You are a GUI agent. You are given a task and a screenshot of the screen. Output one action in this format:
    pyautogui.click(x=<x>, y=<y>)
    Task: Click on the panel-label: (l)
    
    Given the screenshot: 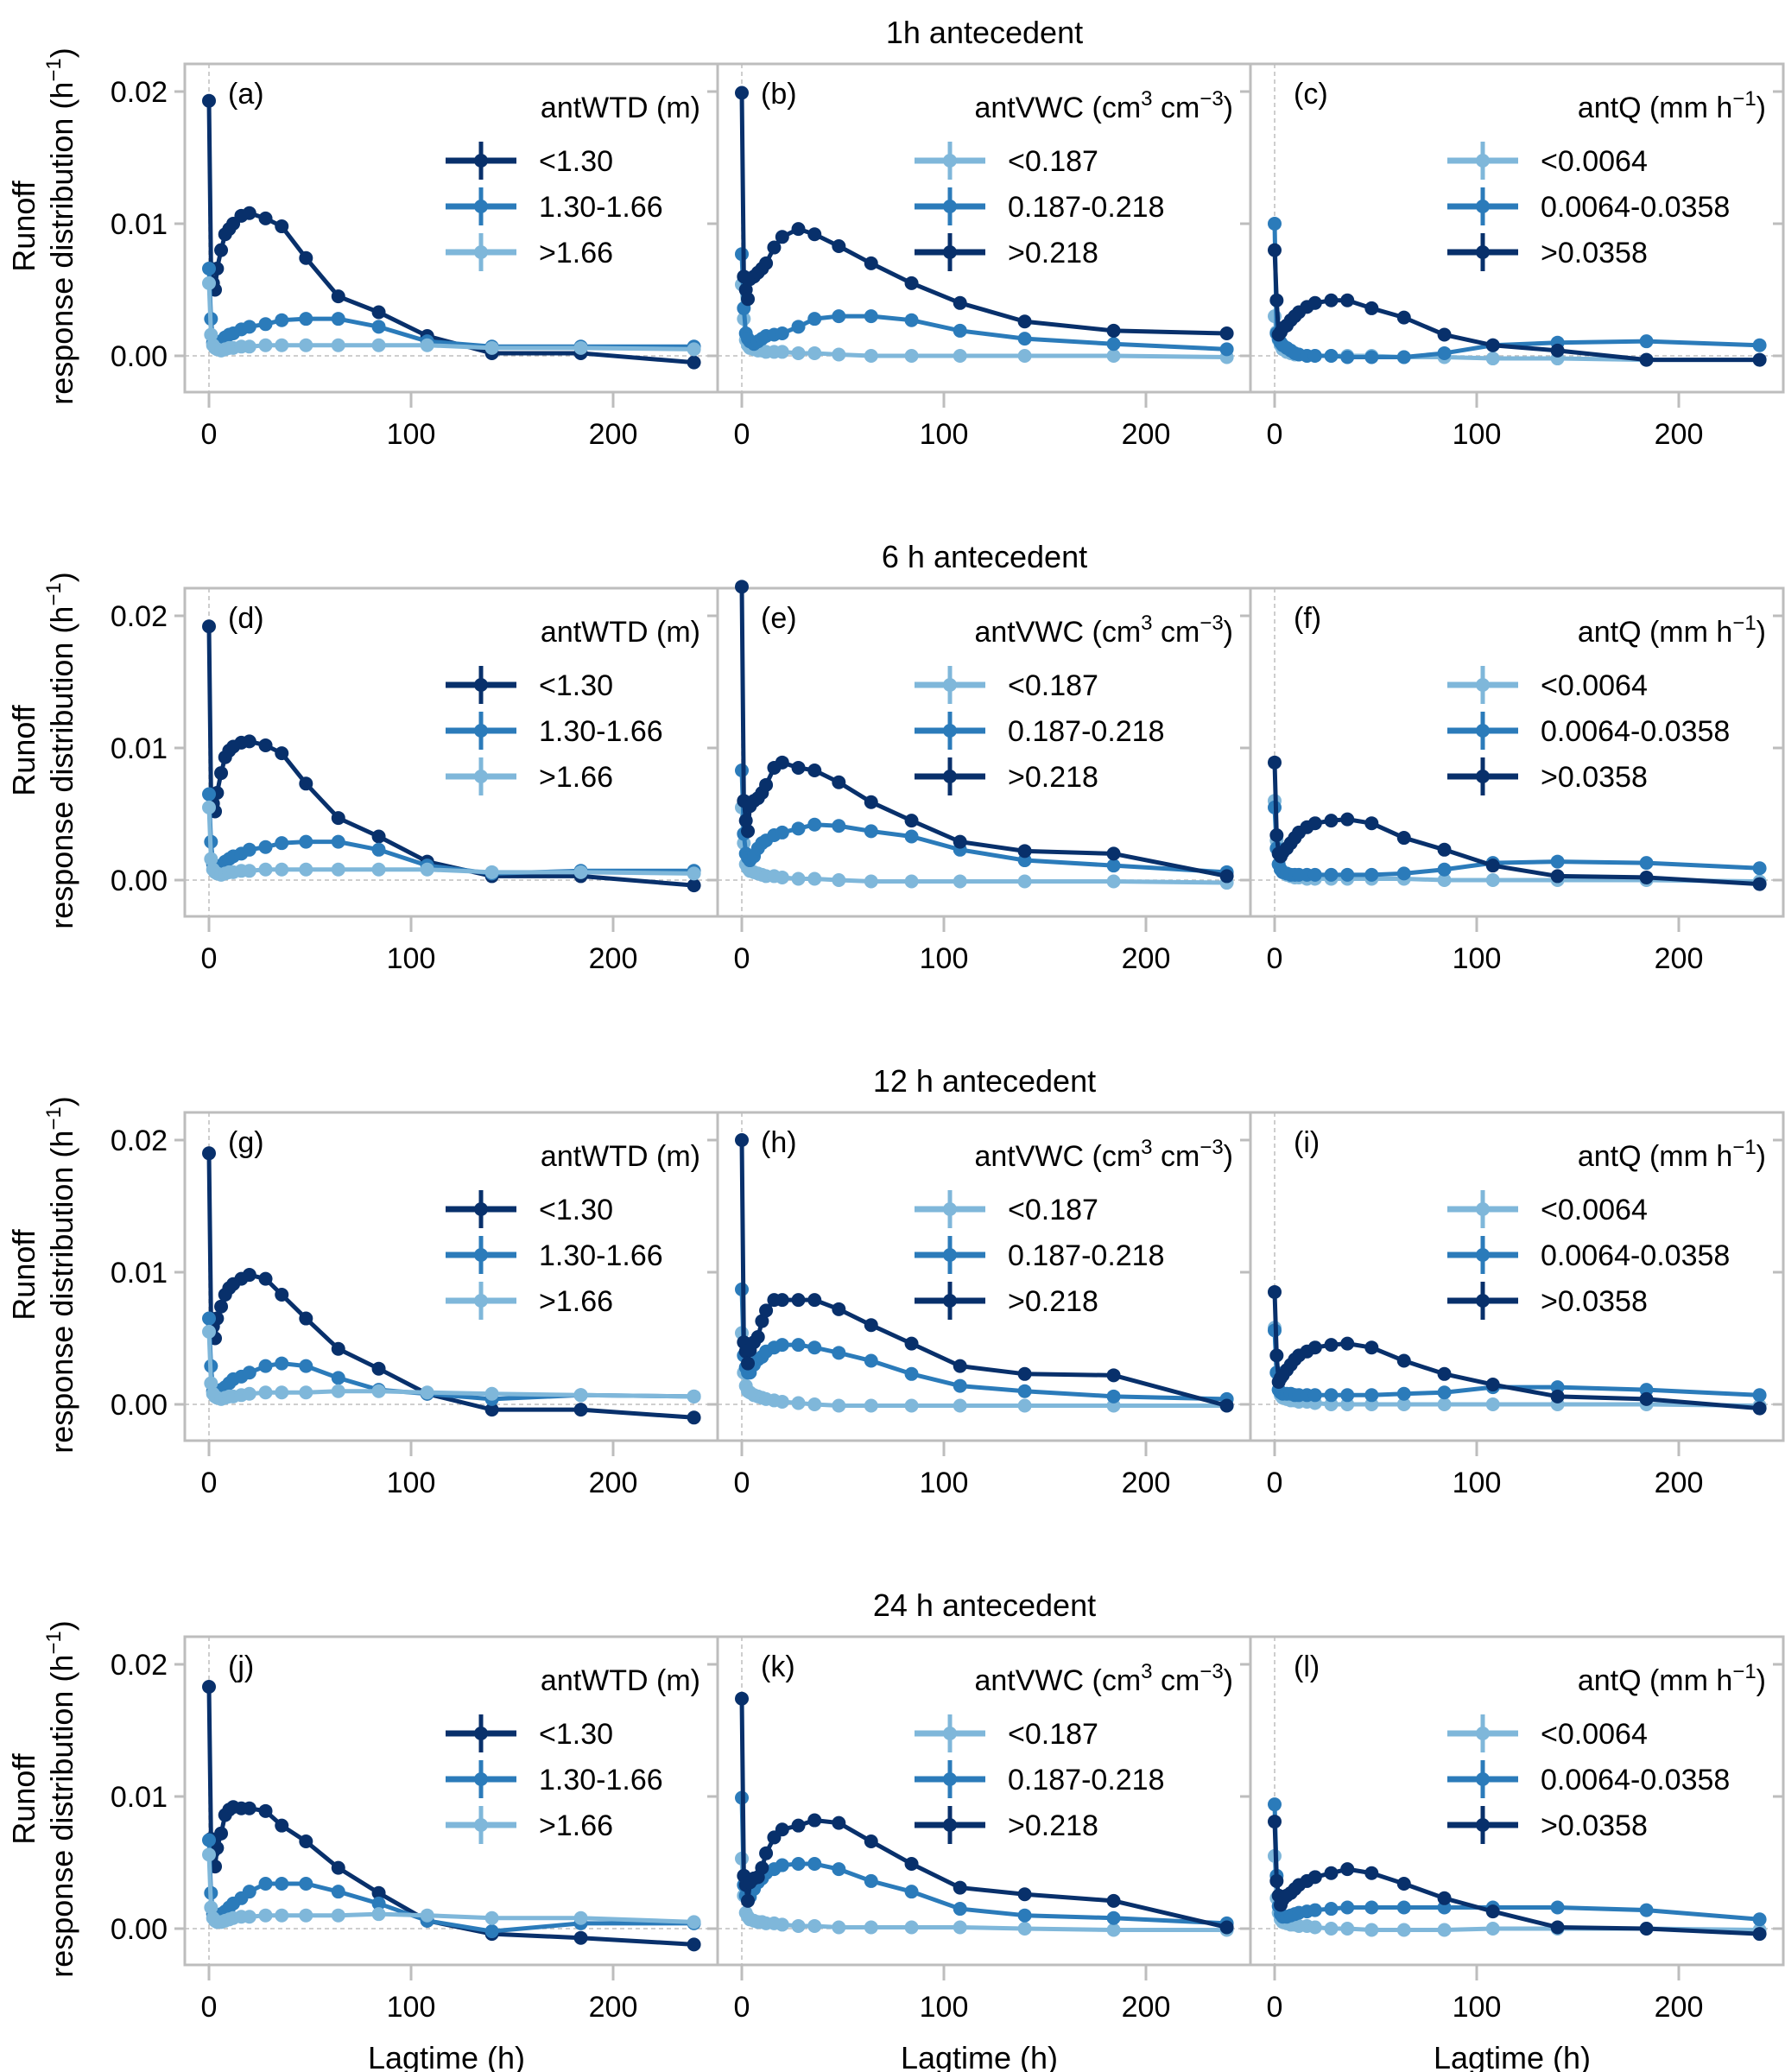 What is the action you would take?
    pyautogui.click(x=1307, y=1667)
    